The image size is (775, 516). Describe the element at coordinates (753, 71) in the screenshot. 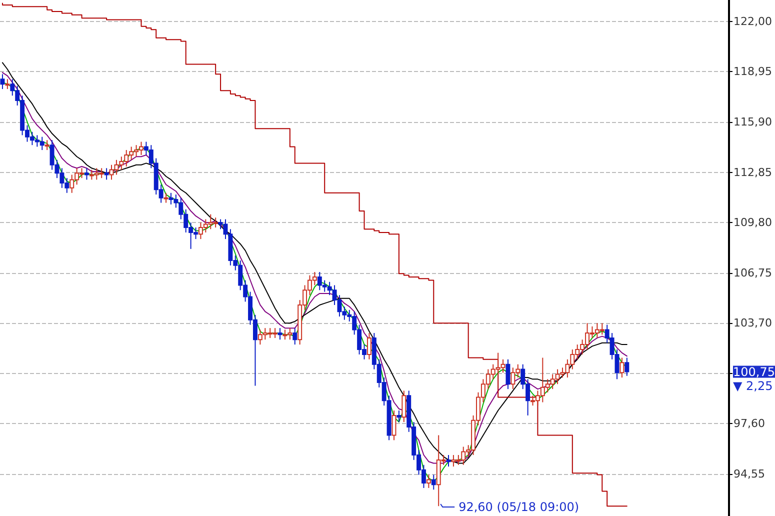

I see `y-tick-label: 118,95` at that location.